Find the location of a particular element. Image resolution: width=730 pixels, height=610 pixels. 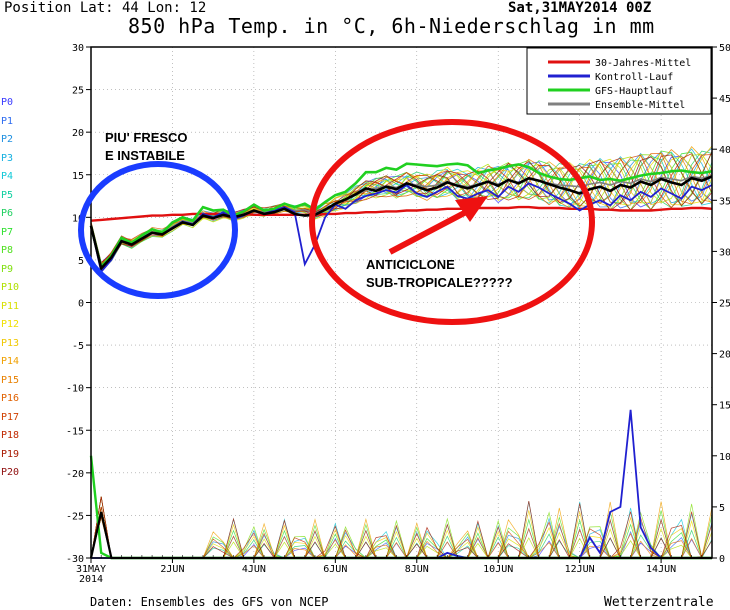

right-tick-label: 0 is located at coordinates (722, 559).